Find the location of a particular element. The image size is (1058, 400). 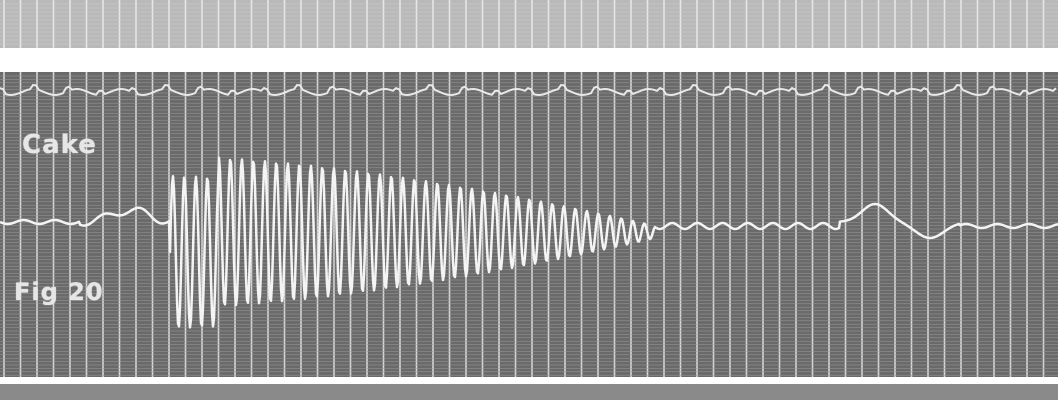

time-marker-trace is located at coordinates (528, 90).